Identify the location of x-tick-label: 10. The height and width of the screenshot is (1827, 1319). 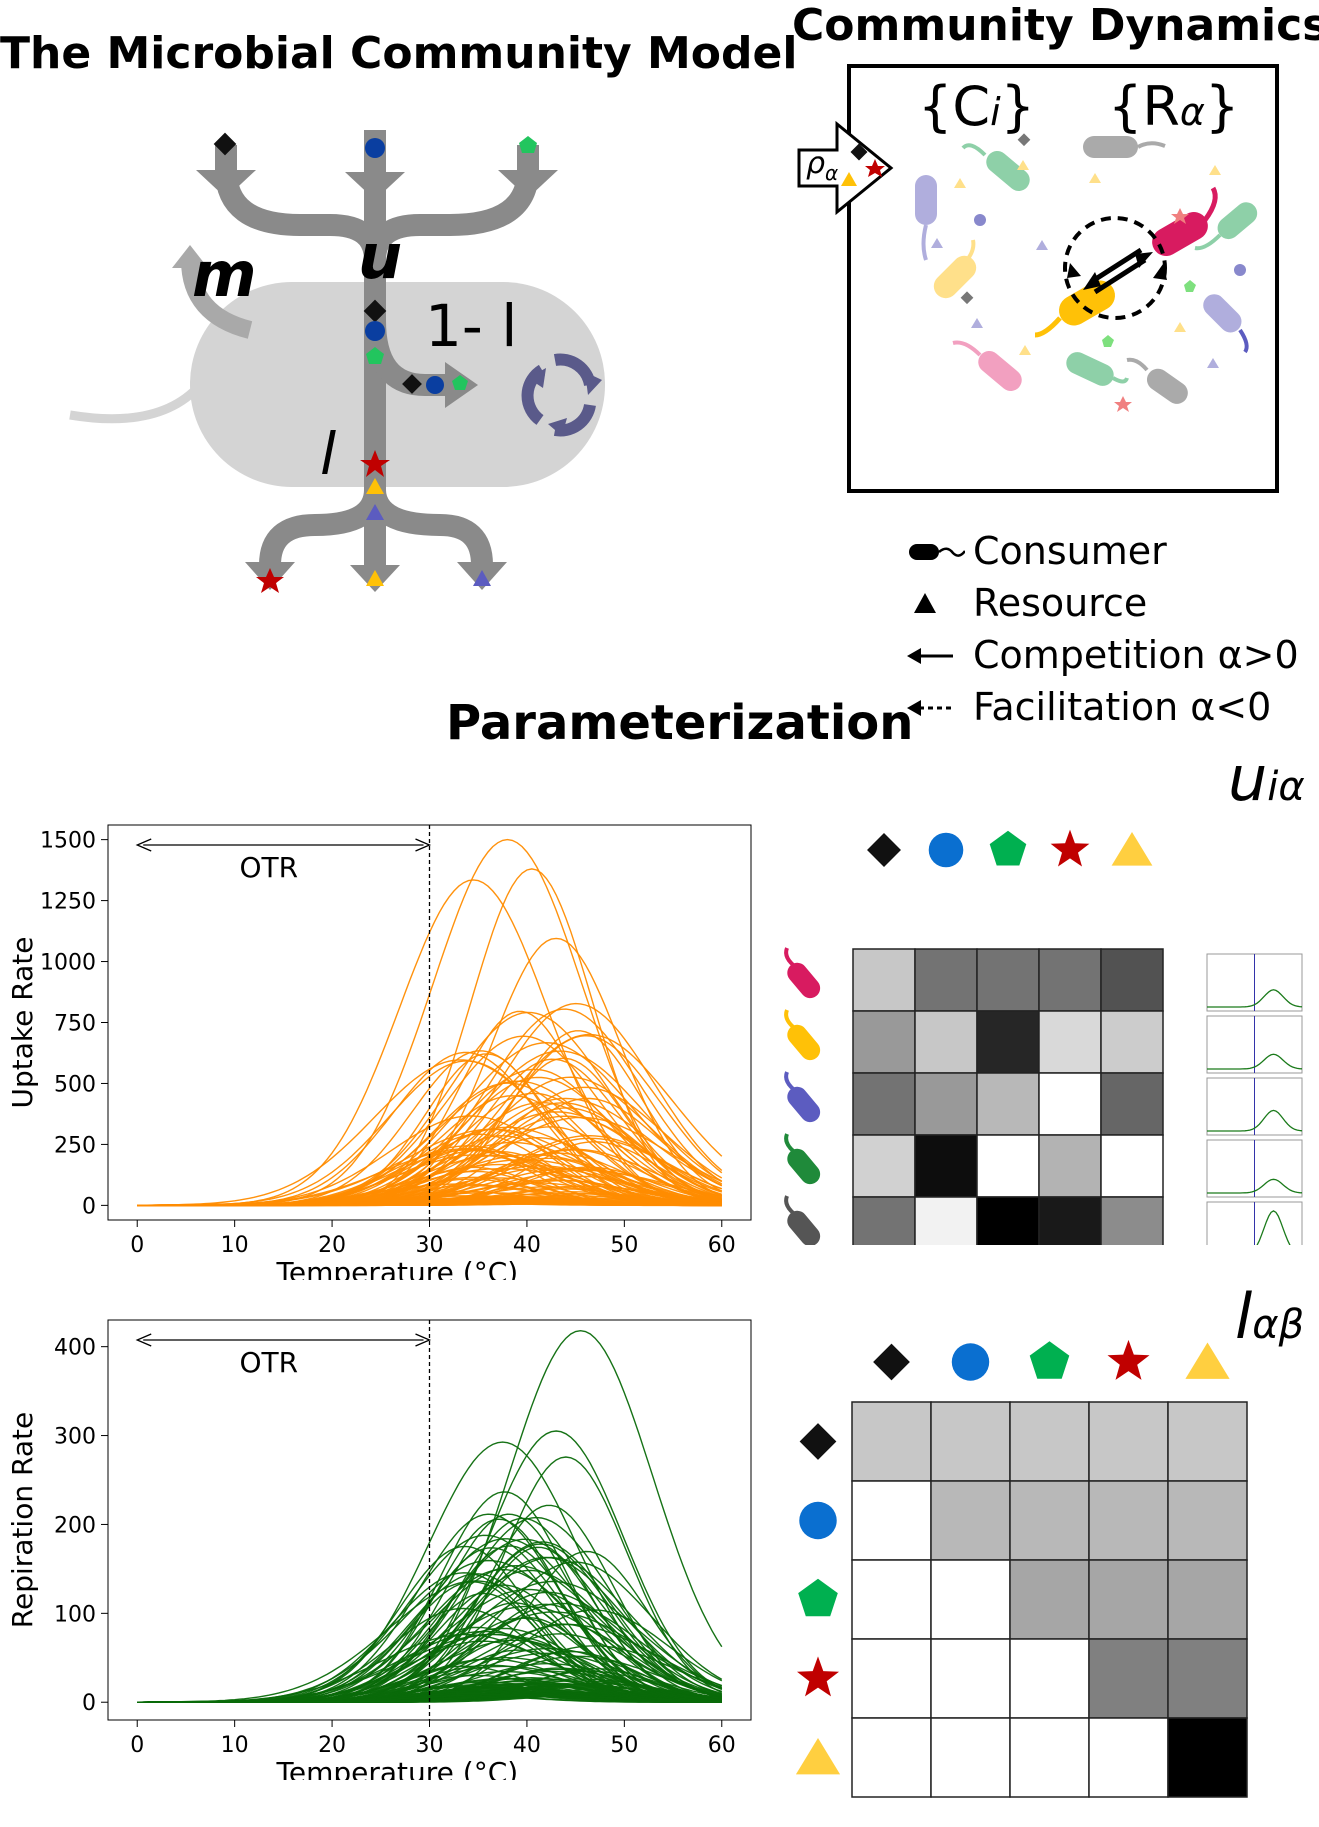
(235, 1745).